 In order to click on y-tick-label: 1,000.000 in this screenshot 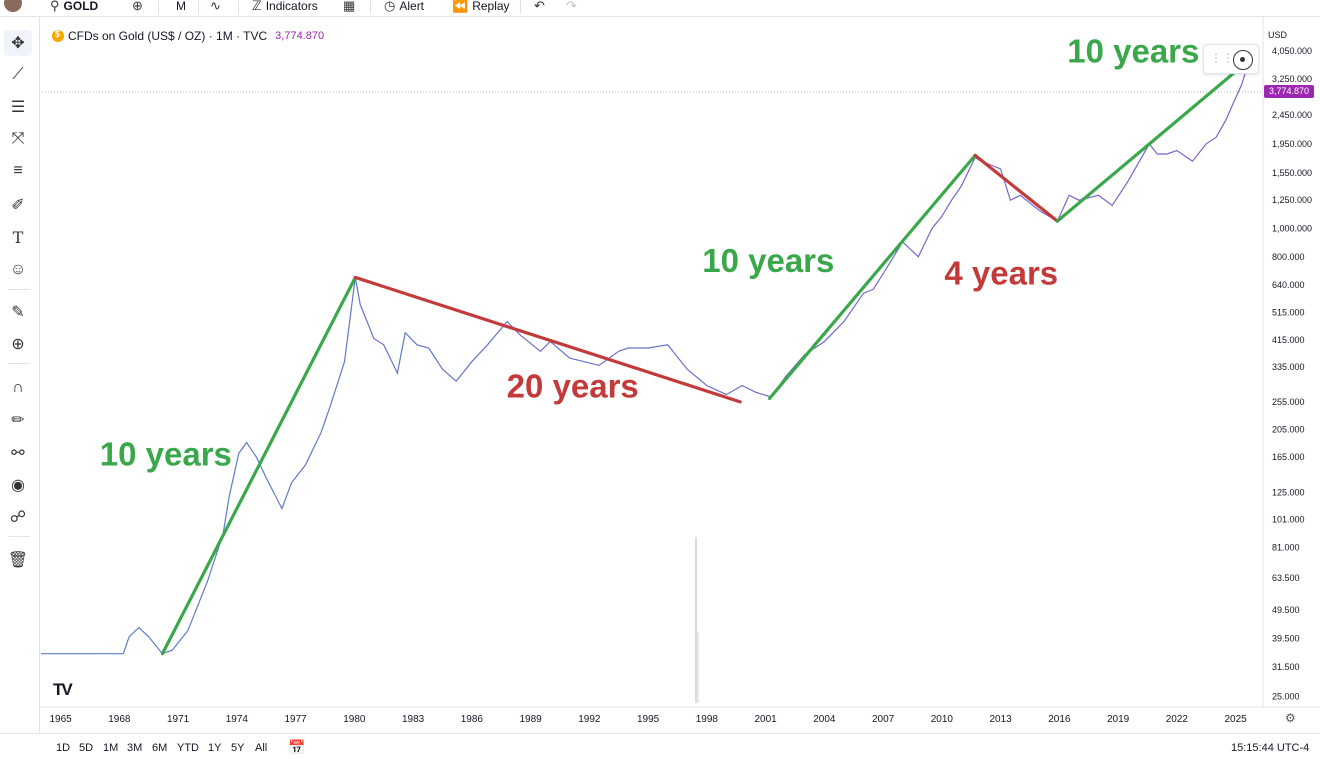, I will do `click(1292, 229)`.